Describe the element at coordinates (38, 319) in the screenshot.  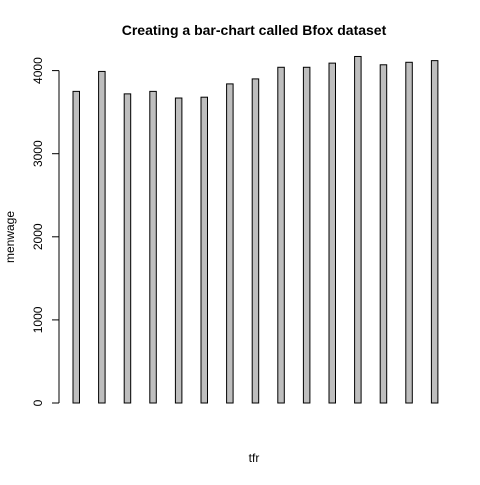
I see `y-tick-label: 1000` at that location.